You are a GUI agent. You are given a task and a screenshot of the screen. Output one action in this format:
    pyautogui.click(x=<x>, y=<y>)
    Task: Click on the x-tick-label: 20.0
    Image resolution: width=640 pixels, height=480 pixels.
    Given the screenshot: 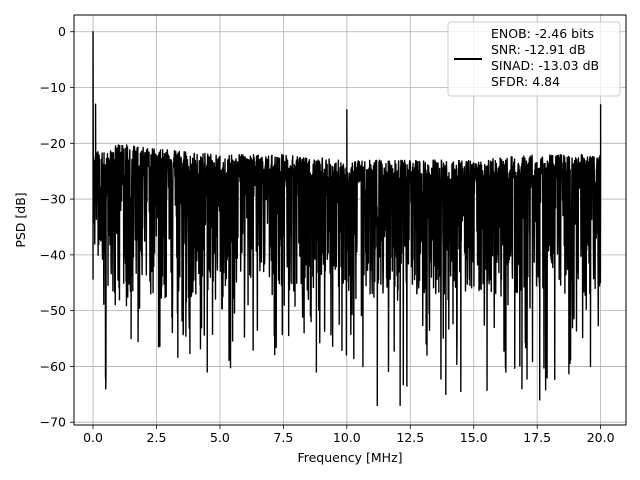 What is the action you would take?
    pyautogui.click(x=601, y=437)
    